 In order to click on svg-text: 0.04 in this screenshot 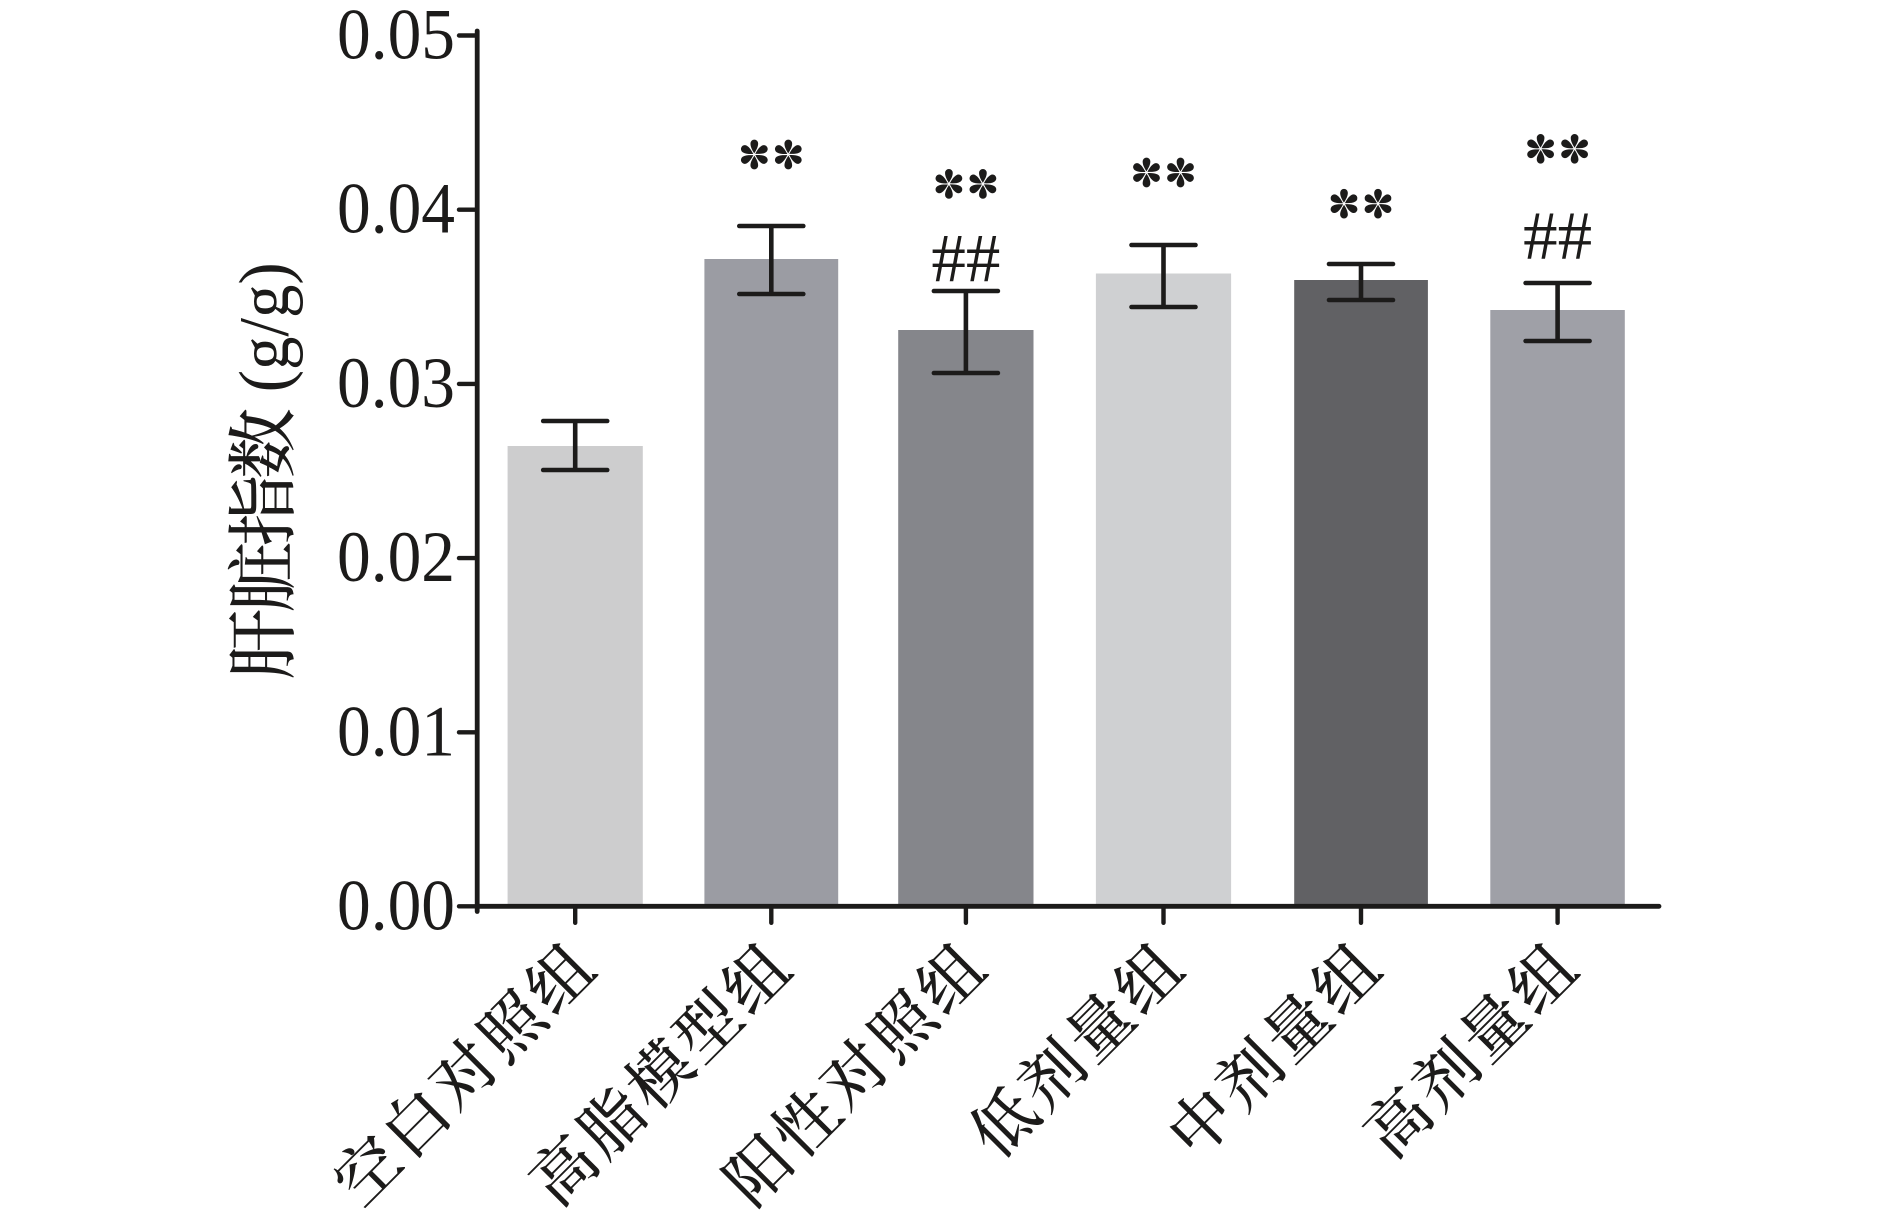, I will do `click(396, 209)`.